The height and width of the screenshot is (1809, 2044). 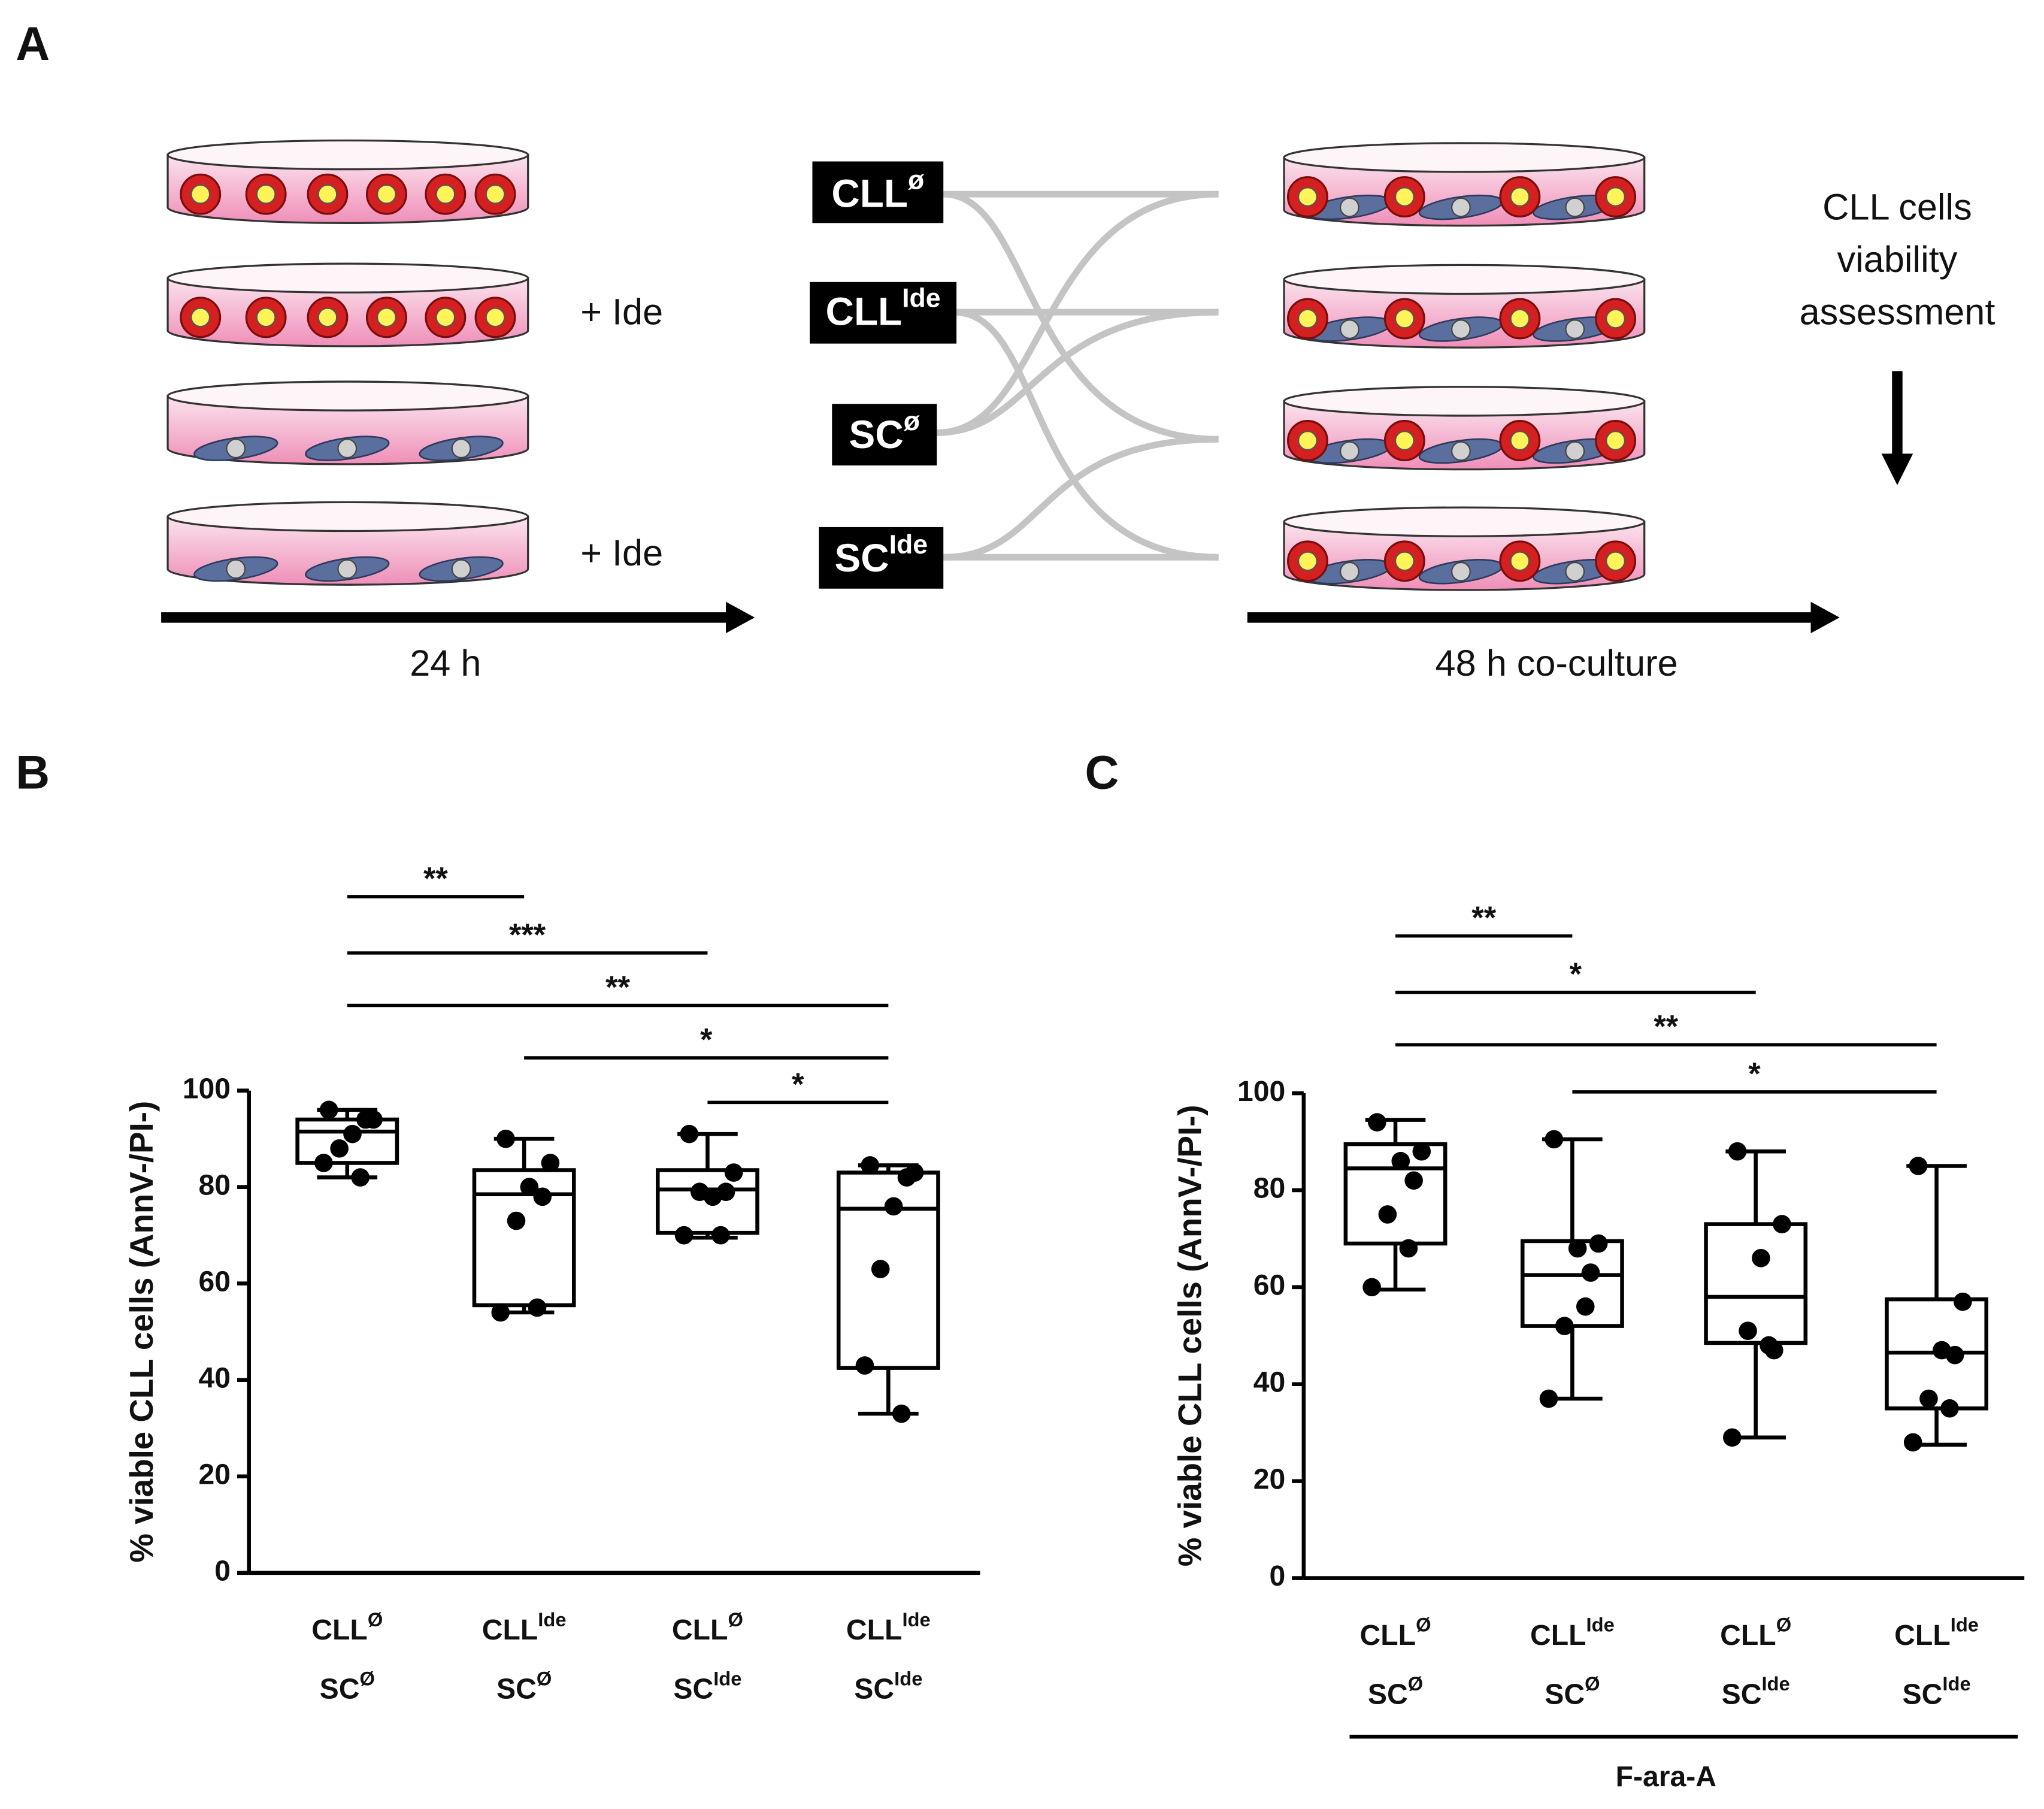 What do you see at coordinates (215, 1281) in the screenshot?
I see `y-tick-label: 60` at bounding box center [215, 1281].